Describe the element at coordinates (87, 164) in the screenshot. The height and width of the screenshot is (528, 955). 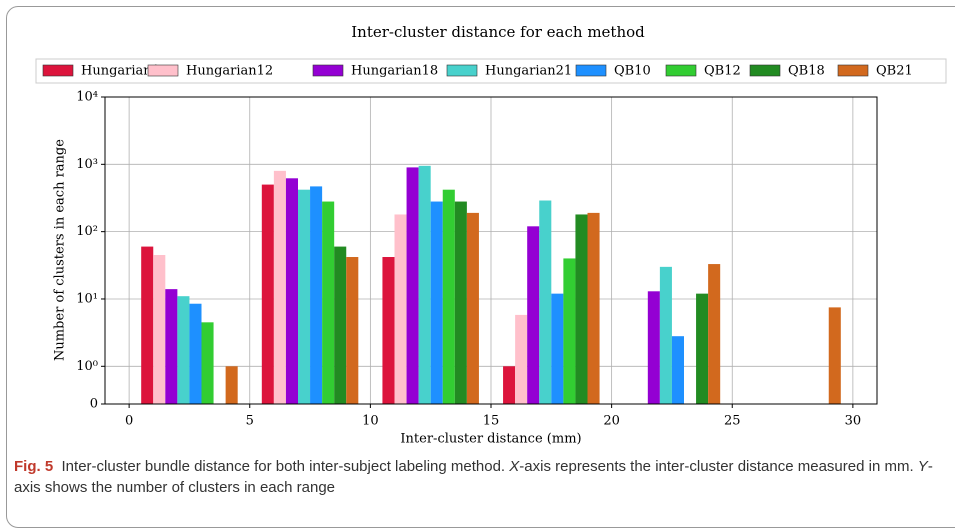
I see `y-tick-label: 10³` at that location.